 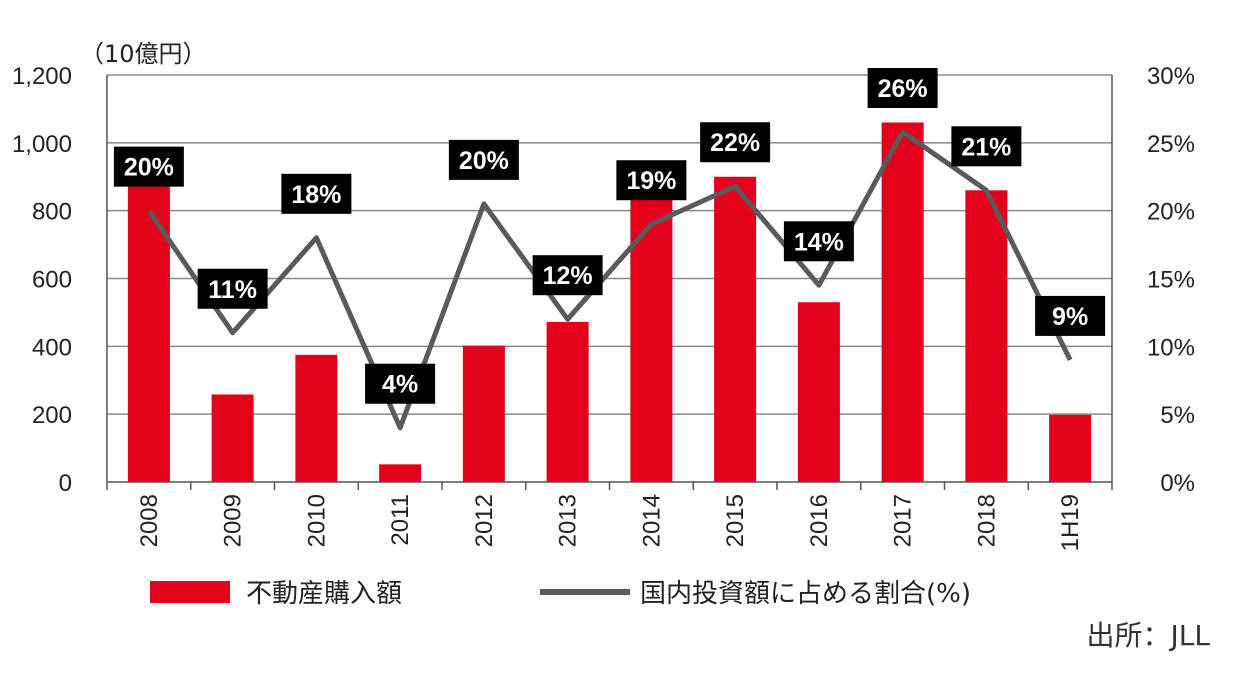 What do you see at coordinates (484, 520) in the screenshot?
I see `x-tick-label: 2012` at bounding box center [484, 520].